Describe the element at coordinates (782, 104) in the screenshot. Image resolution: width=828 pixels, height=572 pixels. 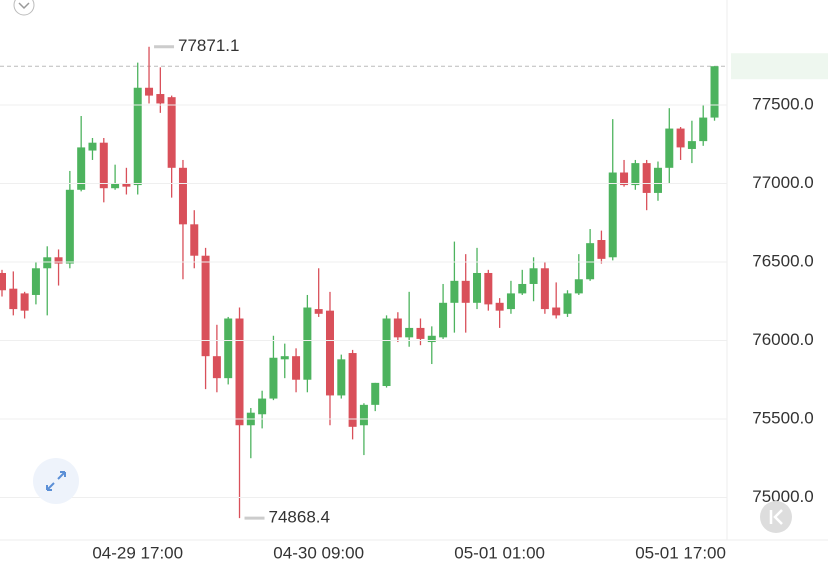
I see `y-tick-label: 77500.0` at that location.